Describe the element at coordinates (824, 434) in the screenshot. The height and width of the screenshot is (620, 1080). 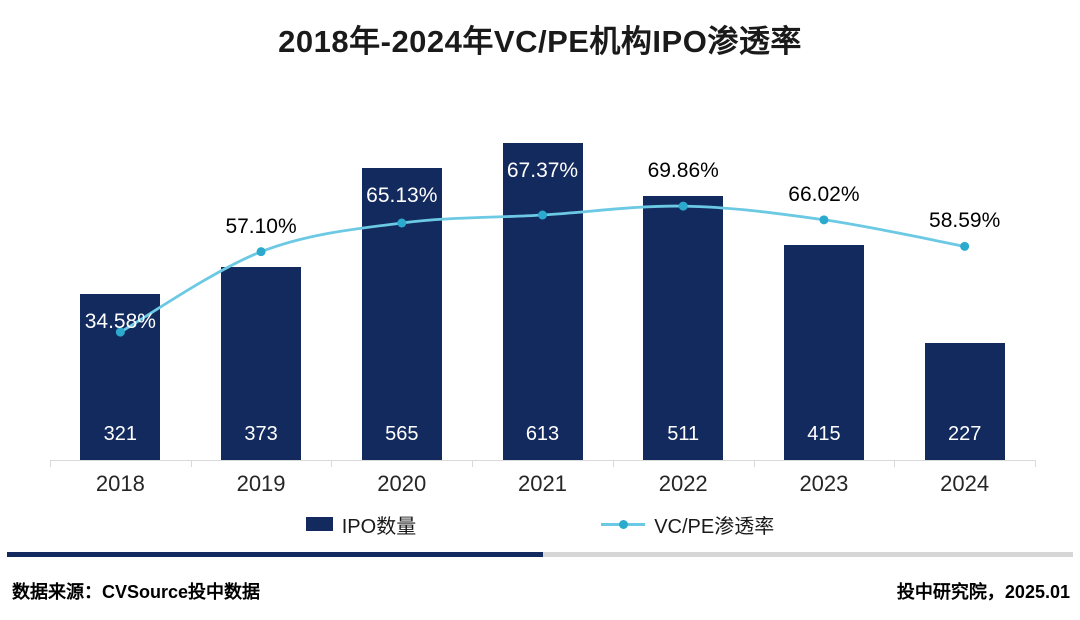
I see `bar-value-label: 415` at that location.